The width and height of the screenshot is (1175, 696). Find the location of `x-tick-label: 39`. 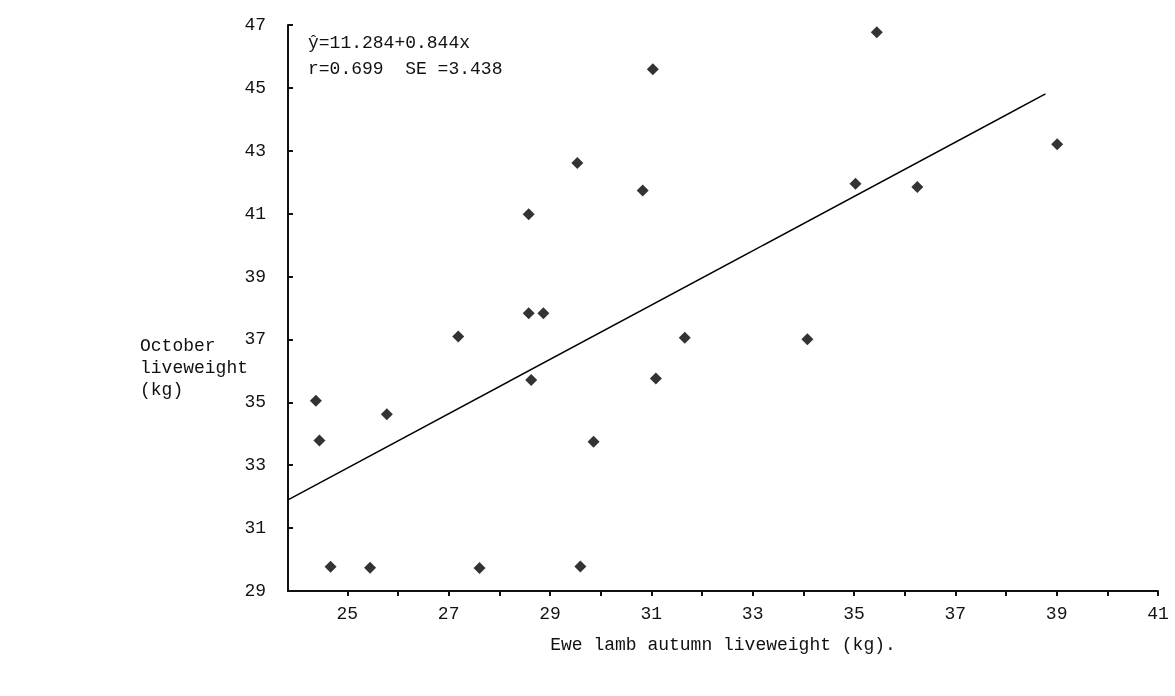

x-tick-label: 39 is located at coordinates (1056, 614).